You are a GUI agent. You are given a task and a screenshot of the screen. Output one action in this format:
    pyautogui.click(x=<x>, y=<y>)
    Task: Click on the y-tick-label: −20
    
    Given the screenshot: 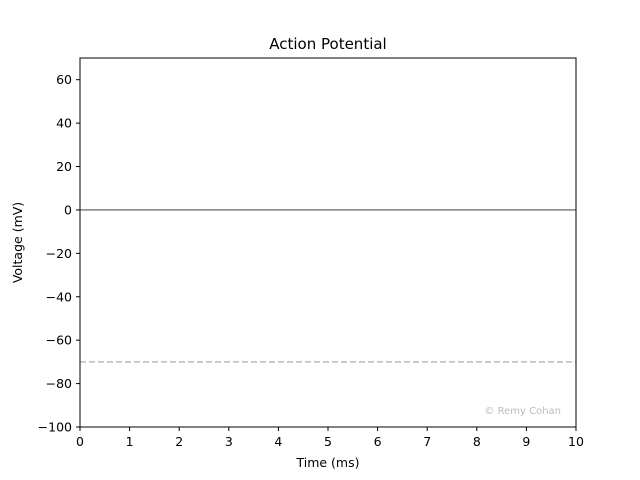 What is the action you would take?
    pyautogui.click(x=59, y=253)
    